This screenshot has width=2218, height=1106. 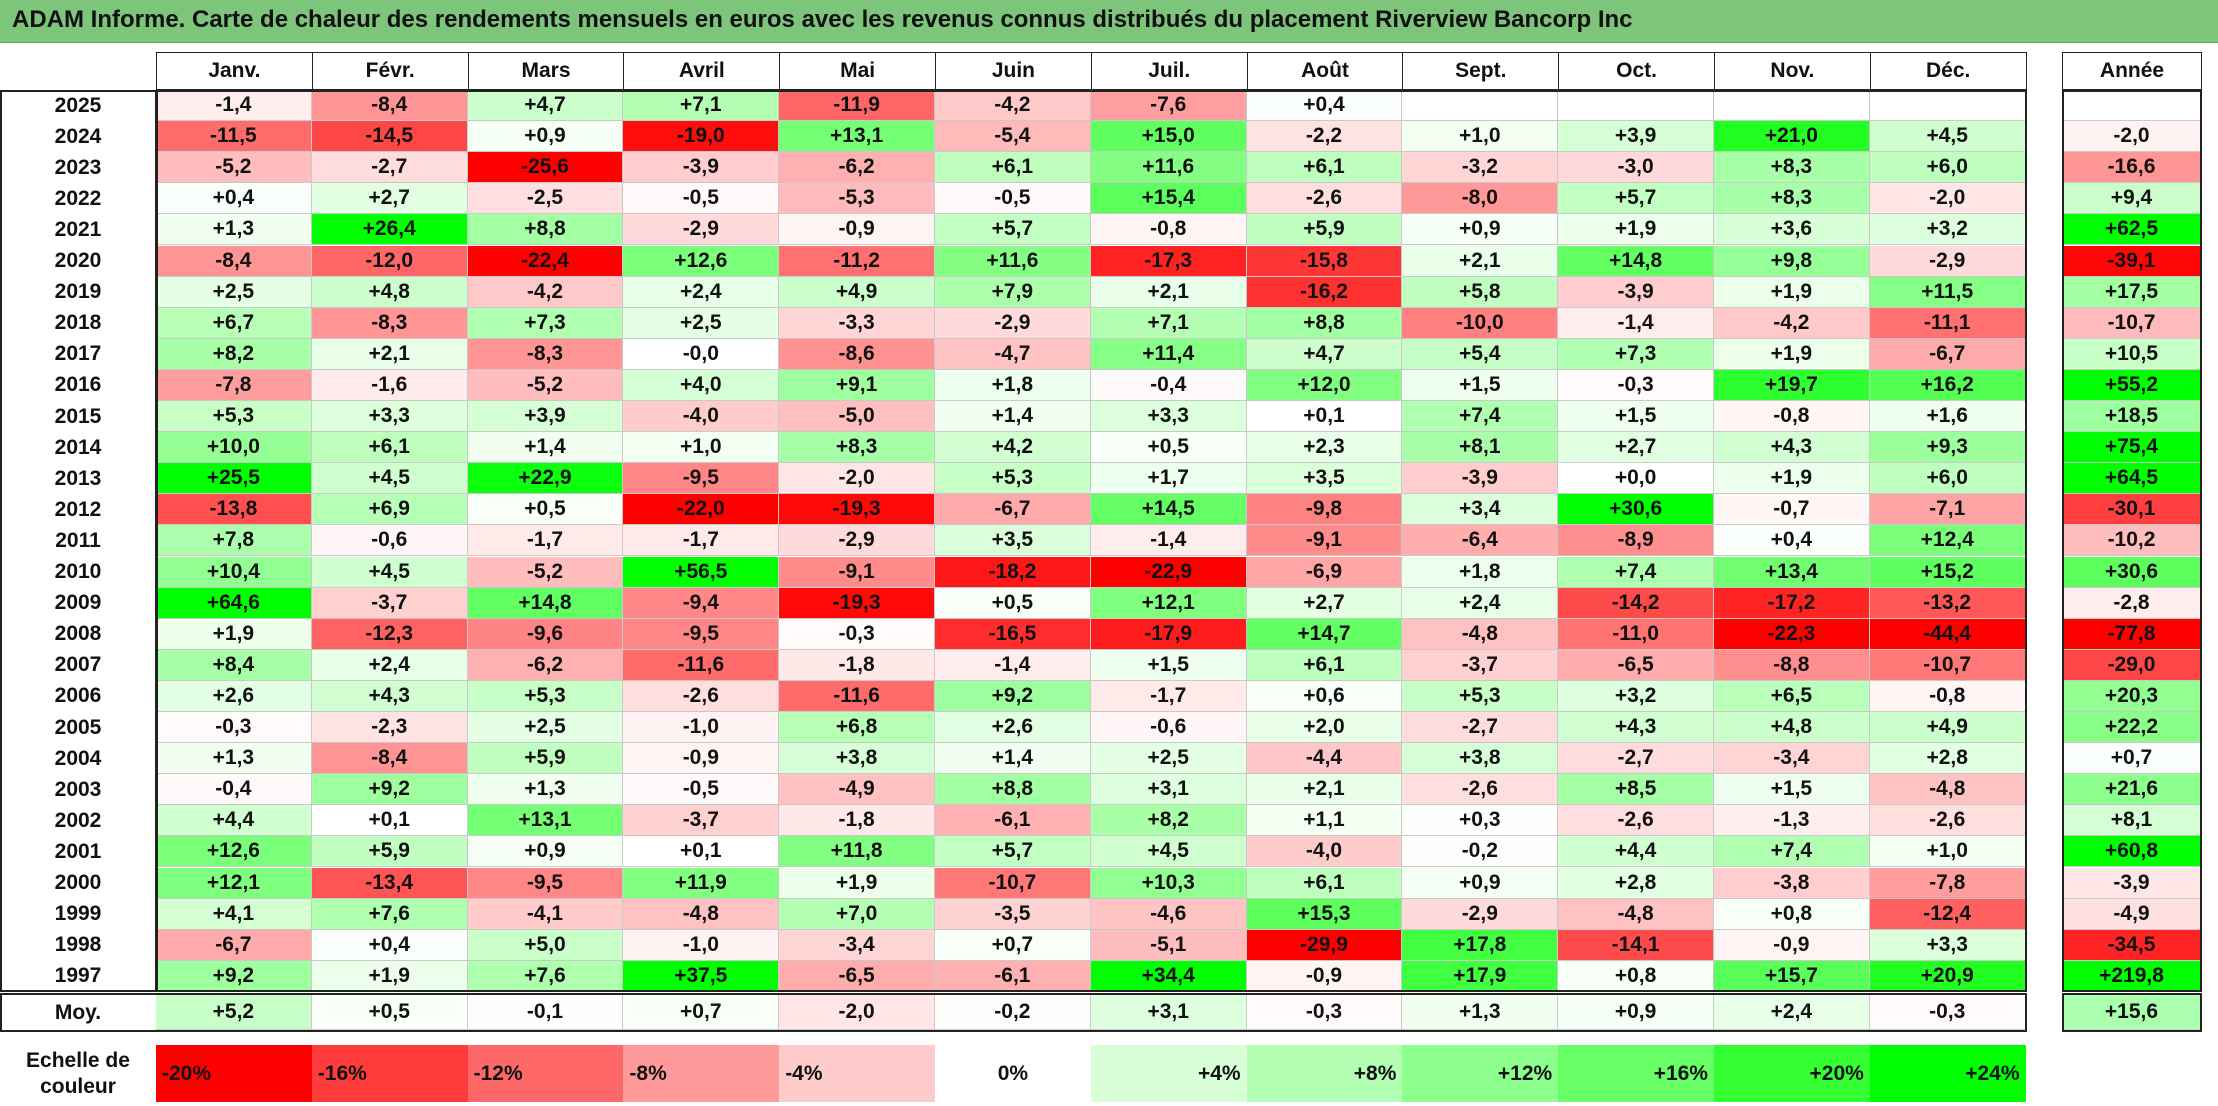 What do you see at coordinates (234, 572) in the screenshot?
I see `heatmap-cell: +10,4` at bounding box center [234, 572].